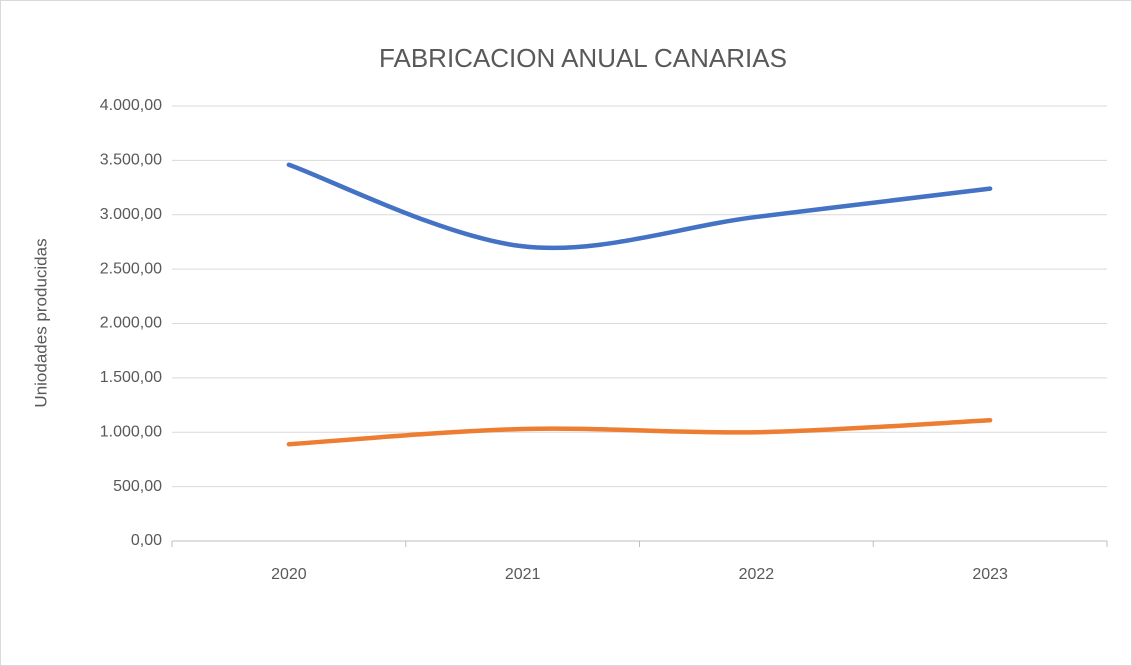  What do you see at coordinates (146, 540) in the screenshot?
I see `y-tick-label: 0,00` at bounding box center [146, 540].